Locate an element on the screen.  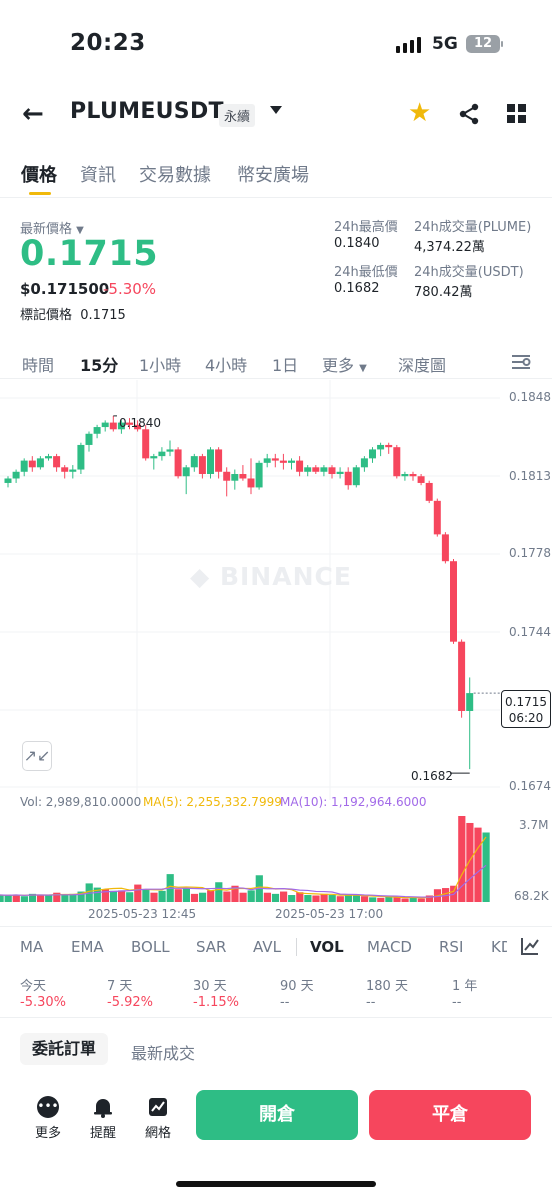
back-arrow-icon: ← is located at coordinates (33, 114).